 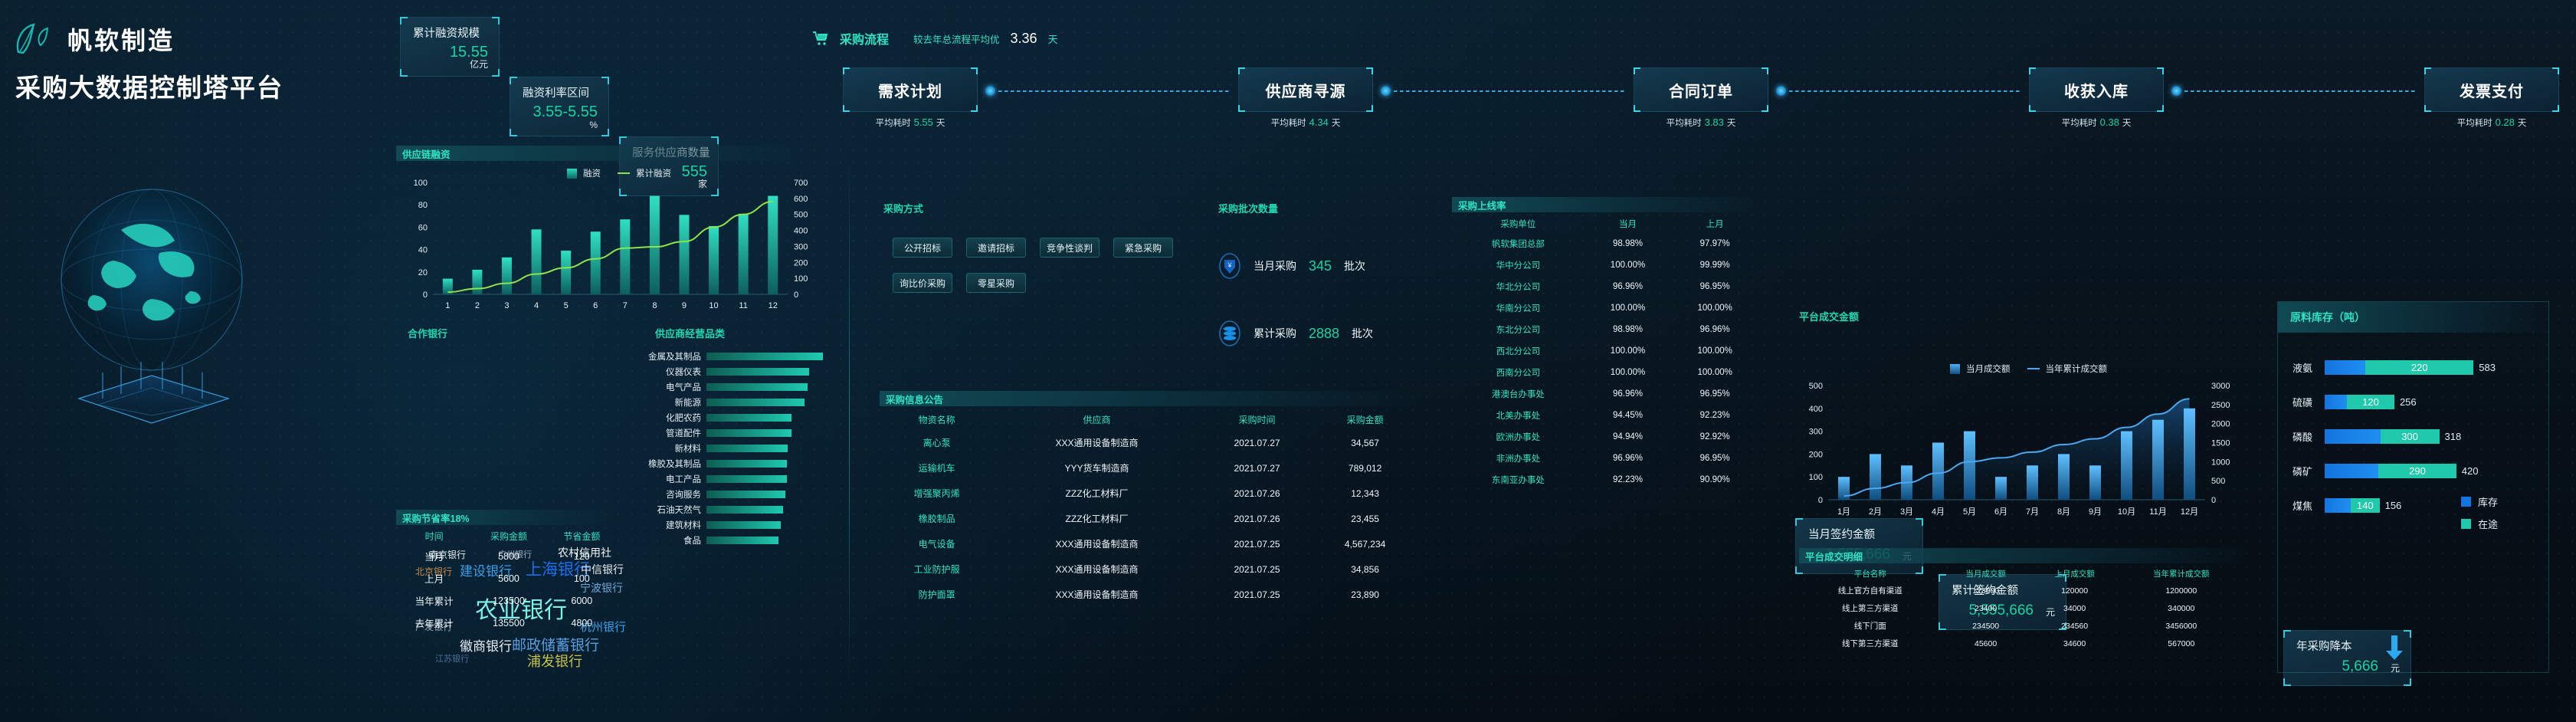 What do you see at coordinates (1605, 265) in the screenshot?
I see `table-row: 华中分公司 100.00% 99.99%` at bounding box center [1605, 265].